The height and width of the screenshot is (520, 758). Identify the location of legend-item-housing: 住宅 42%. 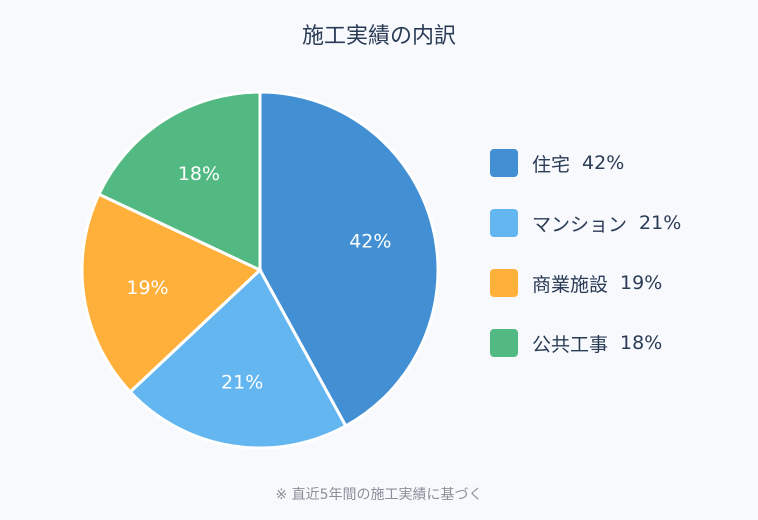
(585, 163).